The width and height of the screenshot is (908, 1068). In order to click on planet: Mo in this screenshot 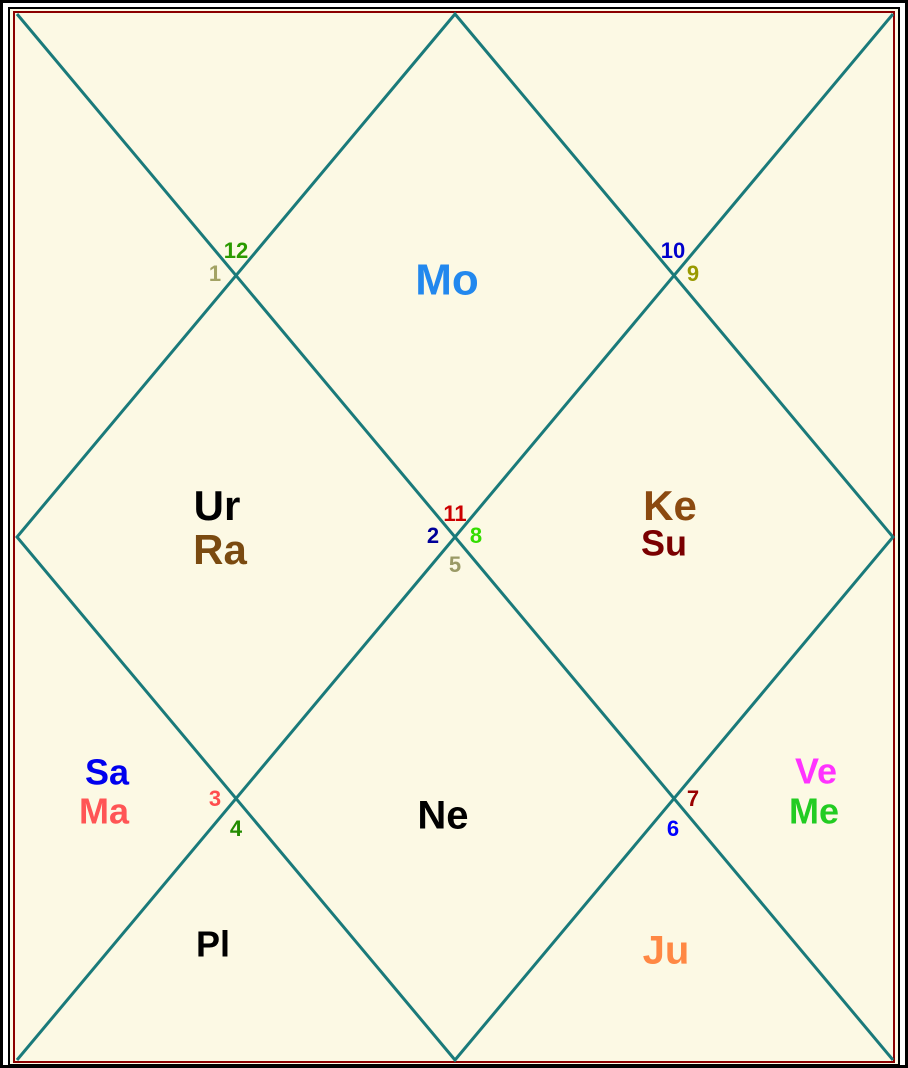, I will do `click(447, 280)`.